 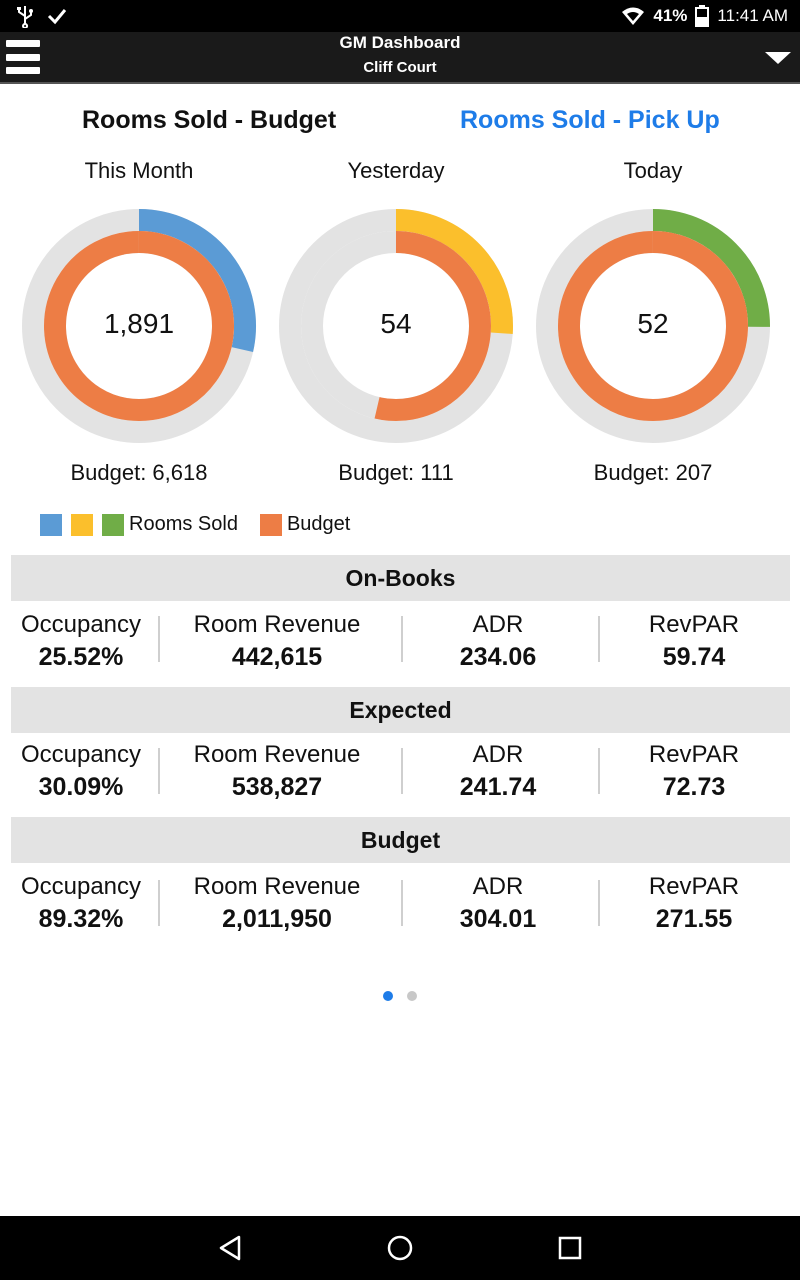 What do you see at coordinates (396, 170) in the screenshot?
I see `chart-title-yesterday: Yesterday` at bounding box center [396, 170].